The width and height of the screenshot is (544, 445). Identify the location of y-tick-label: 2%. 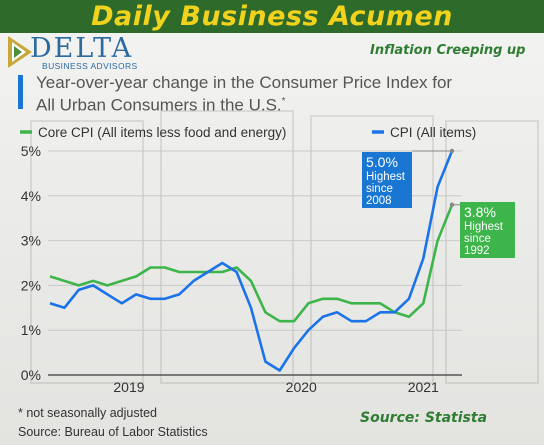
(31, 285).